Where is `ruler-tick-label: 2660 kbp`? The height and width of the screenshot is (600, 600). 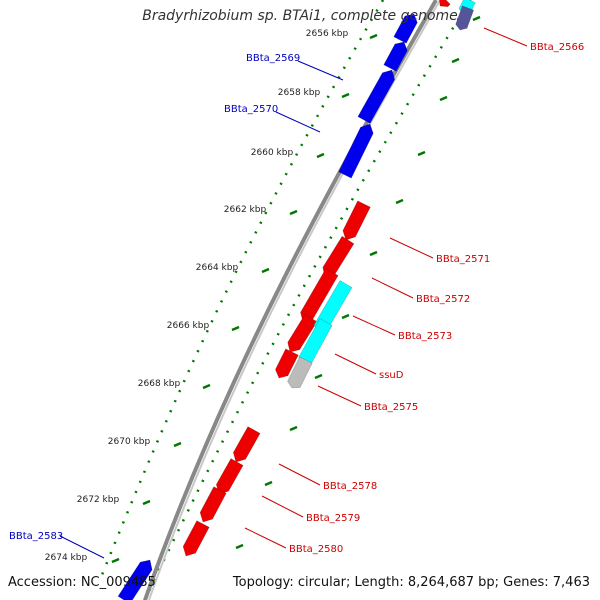
ruler-tick-label: 2660 kbp is located at coordinates (272, 153).